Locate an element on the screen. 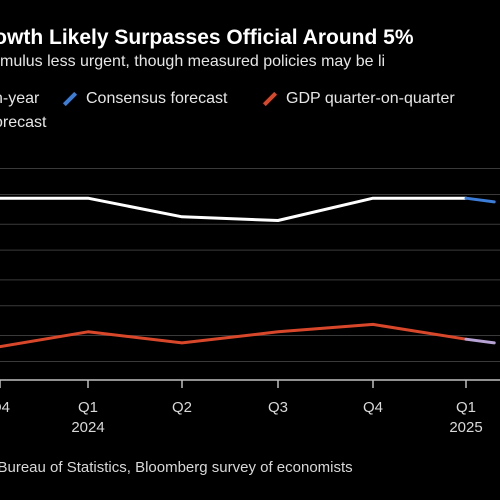  x-tick-label-5: Q1 2025 is located at coordinates (465, 417).